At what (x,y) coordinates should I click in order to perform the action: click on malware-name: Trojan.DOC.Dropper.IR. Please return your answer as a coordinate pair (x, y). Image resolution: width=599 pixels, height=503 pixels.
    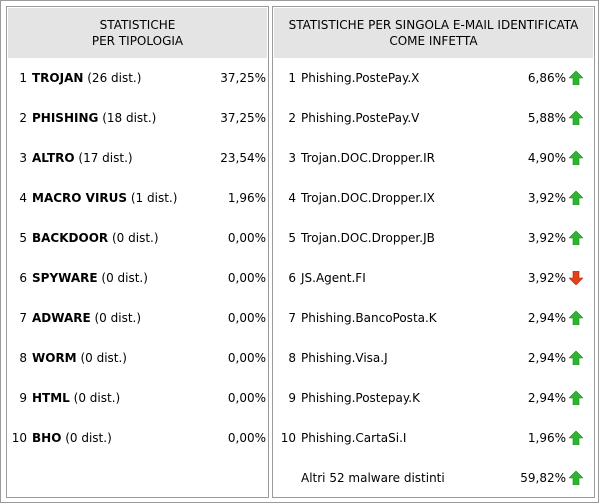
    Looking at the image, I should click on (368, 158).